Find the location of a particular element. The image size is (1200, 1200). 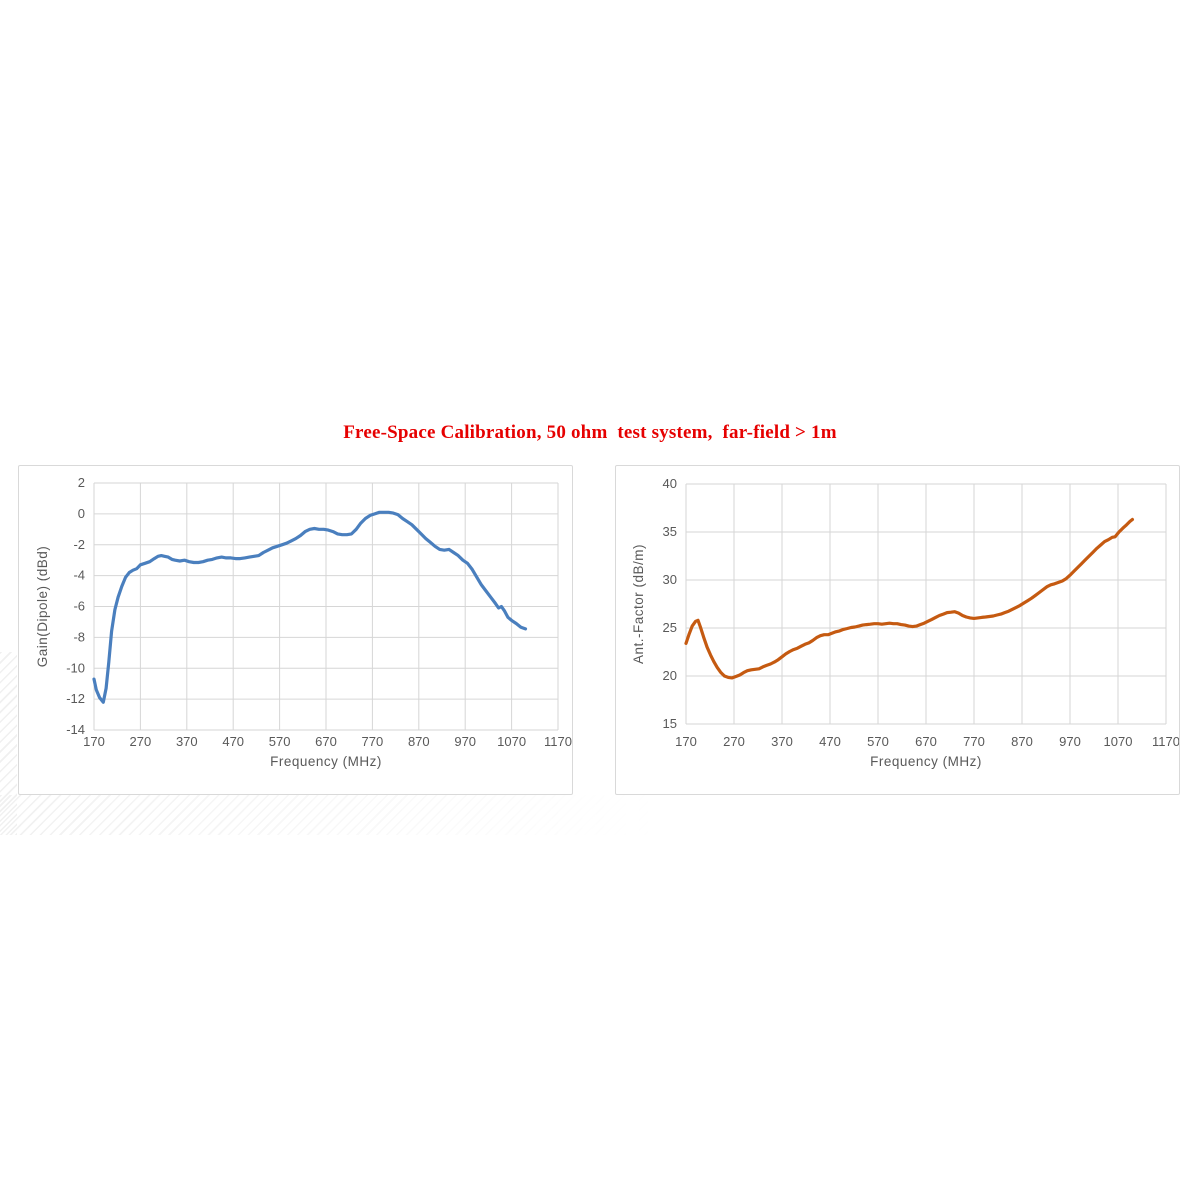

svg-text: 35 is located at coordinates (670, 531).